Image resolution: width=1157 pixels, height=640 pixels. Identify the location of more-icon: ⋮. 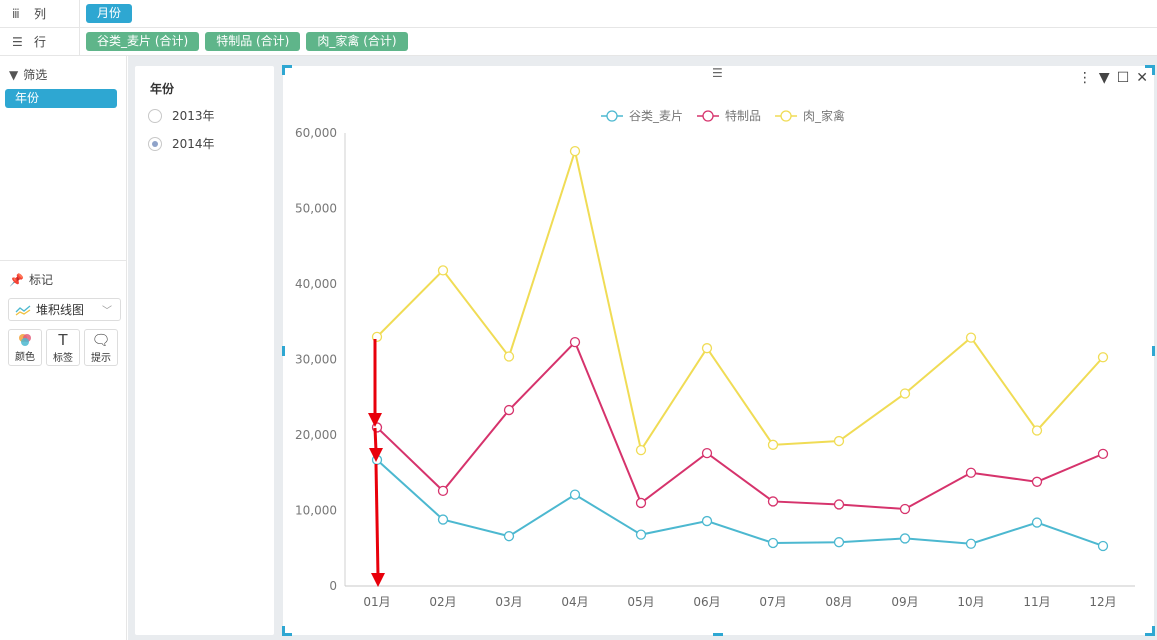
(1084, 78).